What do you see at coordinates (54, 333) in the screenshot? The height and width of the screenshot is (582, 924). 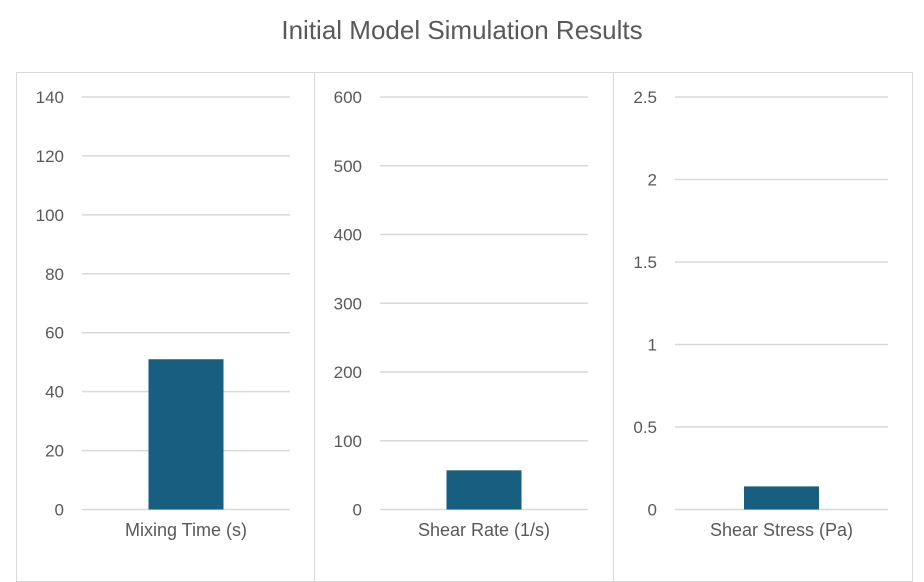 I see `y-tick-label: 60` at bounding box center [54, 333].